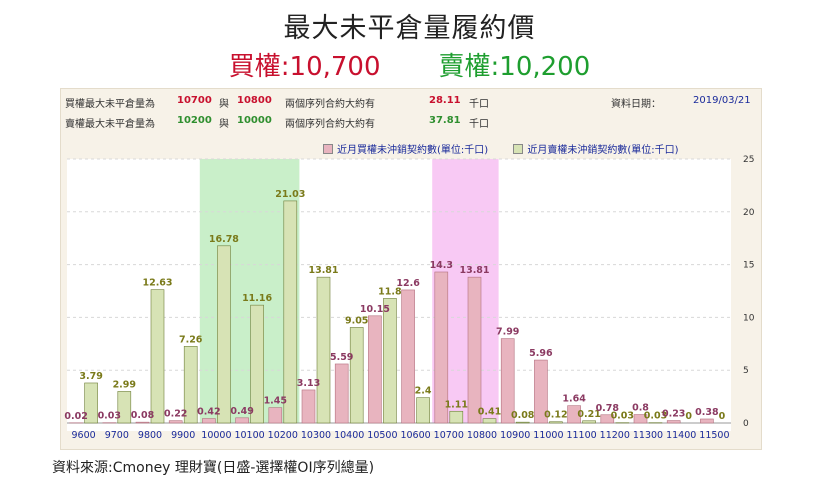 The height and width of the screenshot is (486, 819). I want to click on put-bar-label: 13.81, so click(323, 270).